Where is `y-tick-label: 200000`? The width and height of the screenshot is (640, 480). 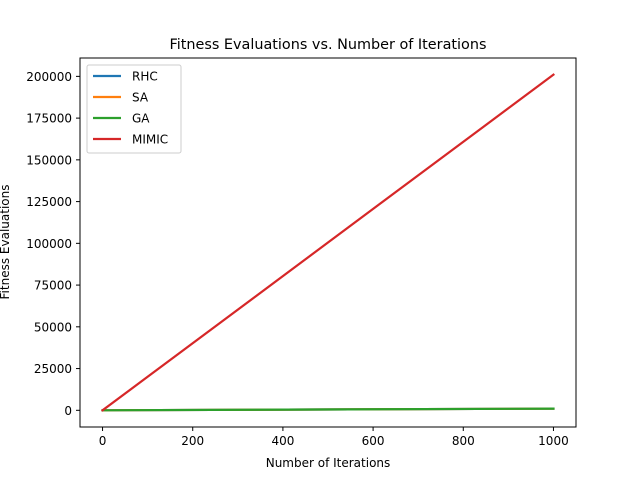
y-tick-label: 200000 is located at coordinates (49, 77).